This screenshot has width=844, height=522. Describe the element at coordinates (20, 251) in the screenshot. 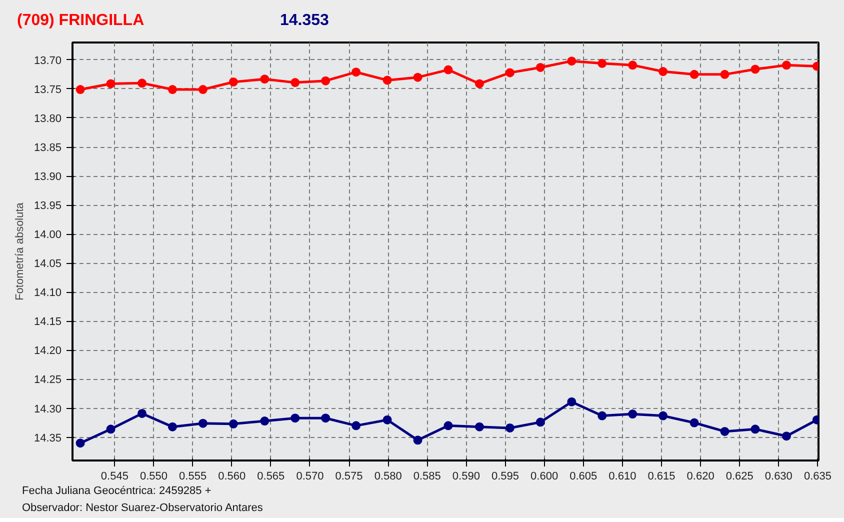

I see `y-axis-title: Fotometría absoluta` at that location.